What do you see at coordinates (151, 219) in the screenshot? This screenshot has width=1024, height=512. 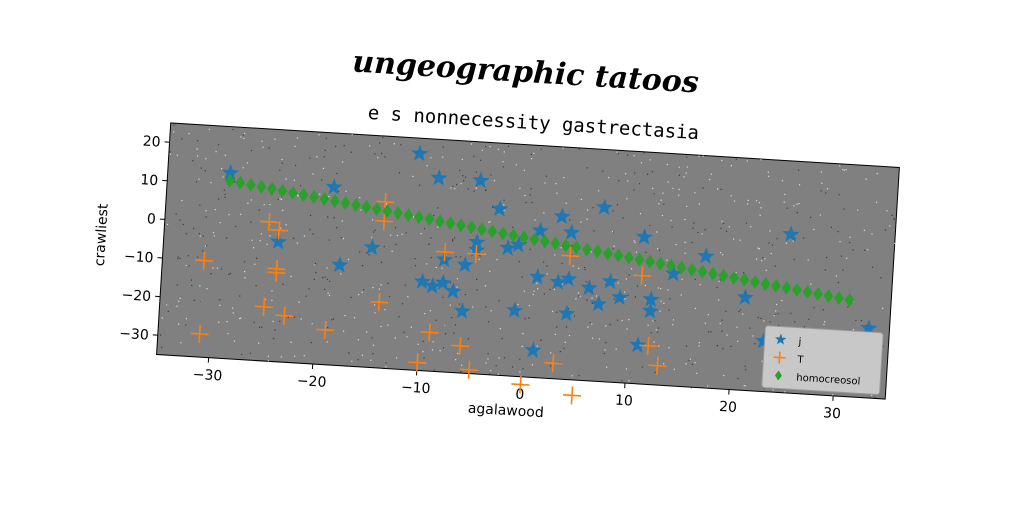 I see `y-tick-label: 0` at bounding box center [151, 219].